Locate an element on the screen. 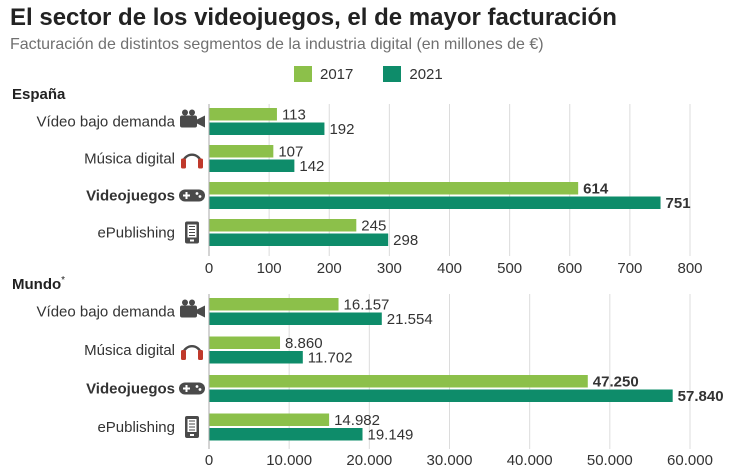  legend-label-2021: 2021 is located at coordinates (426, 74).